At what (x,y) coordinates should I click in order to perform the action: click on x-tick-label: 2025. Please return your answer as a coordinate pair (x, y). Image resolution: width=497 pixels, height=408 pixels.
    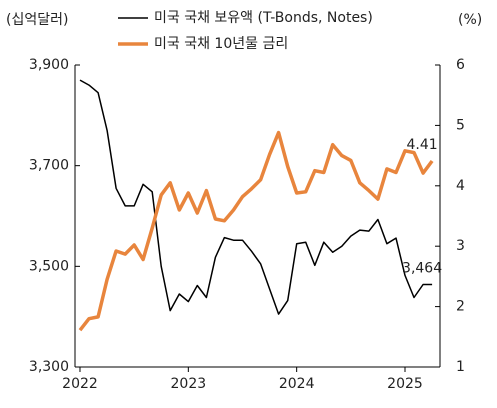
    Looking at the image, I should click on (405, 384).